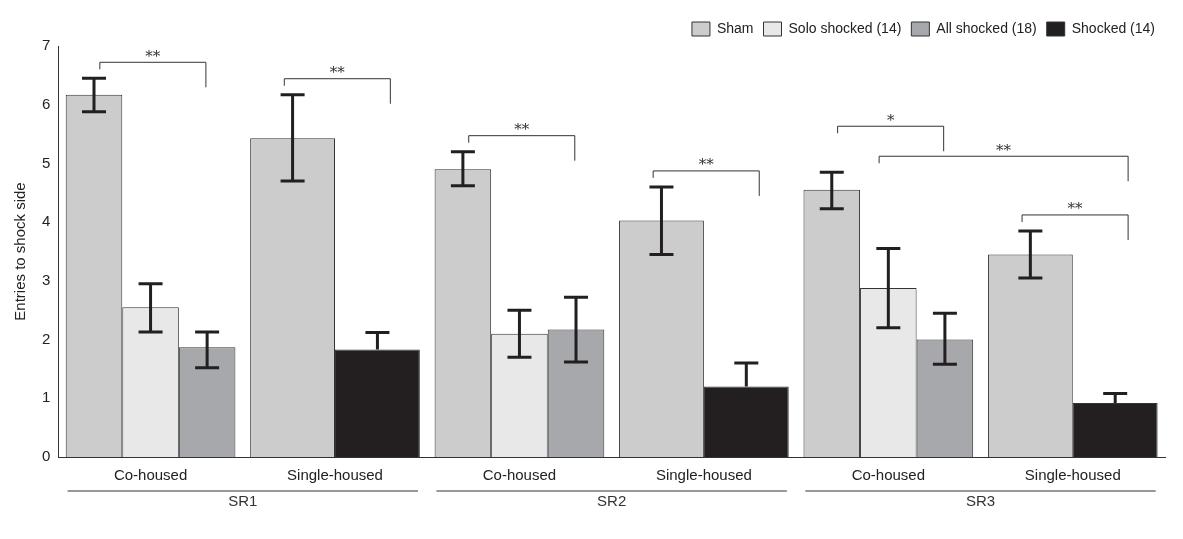  I want to click on y-tick-label: 1, so click(46, 397).